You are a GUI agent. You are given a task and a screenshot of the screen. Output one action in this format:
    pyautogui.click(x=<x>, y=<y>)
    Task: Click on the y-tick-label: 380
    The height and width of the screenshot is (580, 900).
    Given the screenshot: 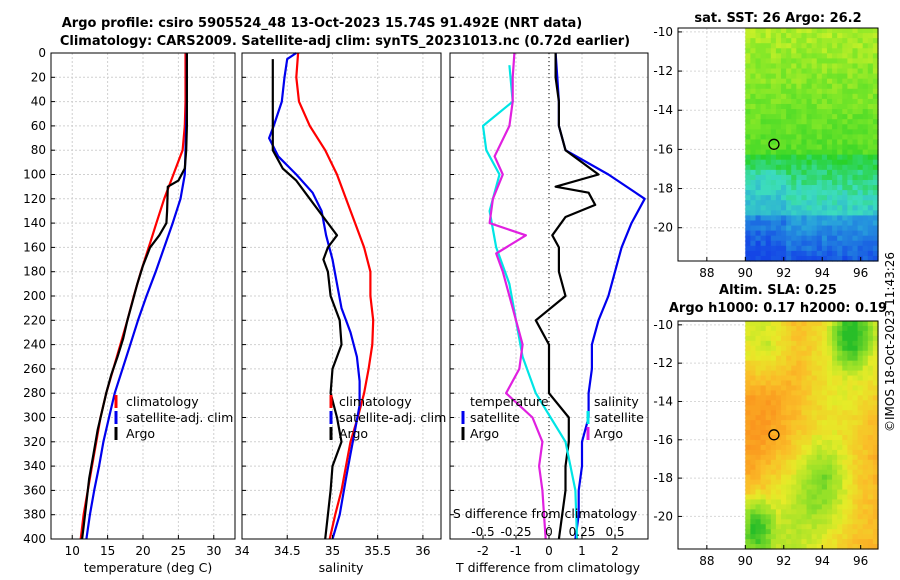 What is the action you would take?
    pyautogui.click(x=34, y=515)
    